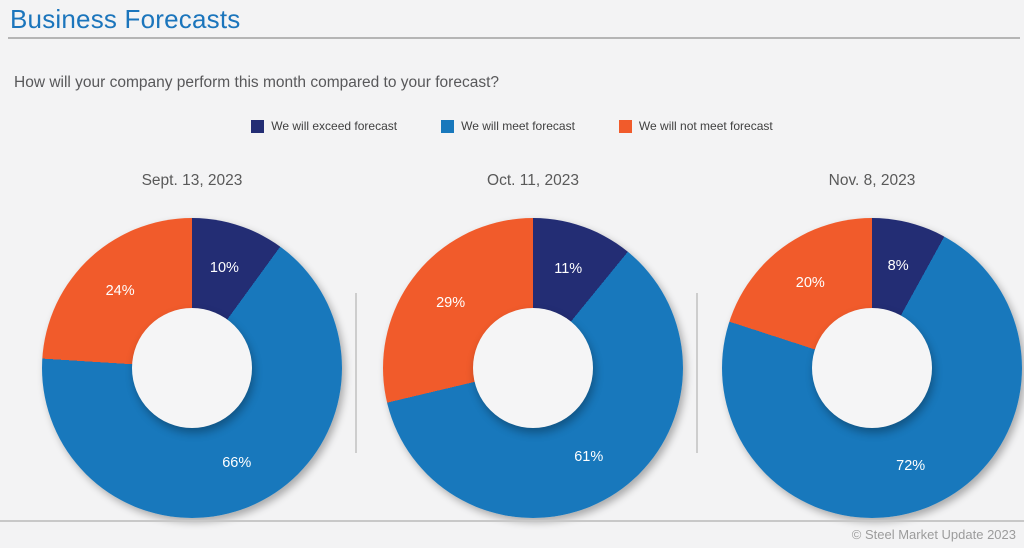 The image size is (1024, 548). I want to click on legend-item-meet: We will meet forecast, so click(508, 126).